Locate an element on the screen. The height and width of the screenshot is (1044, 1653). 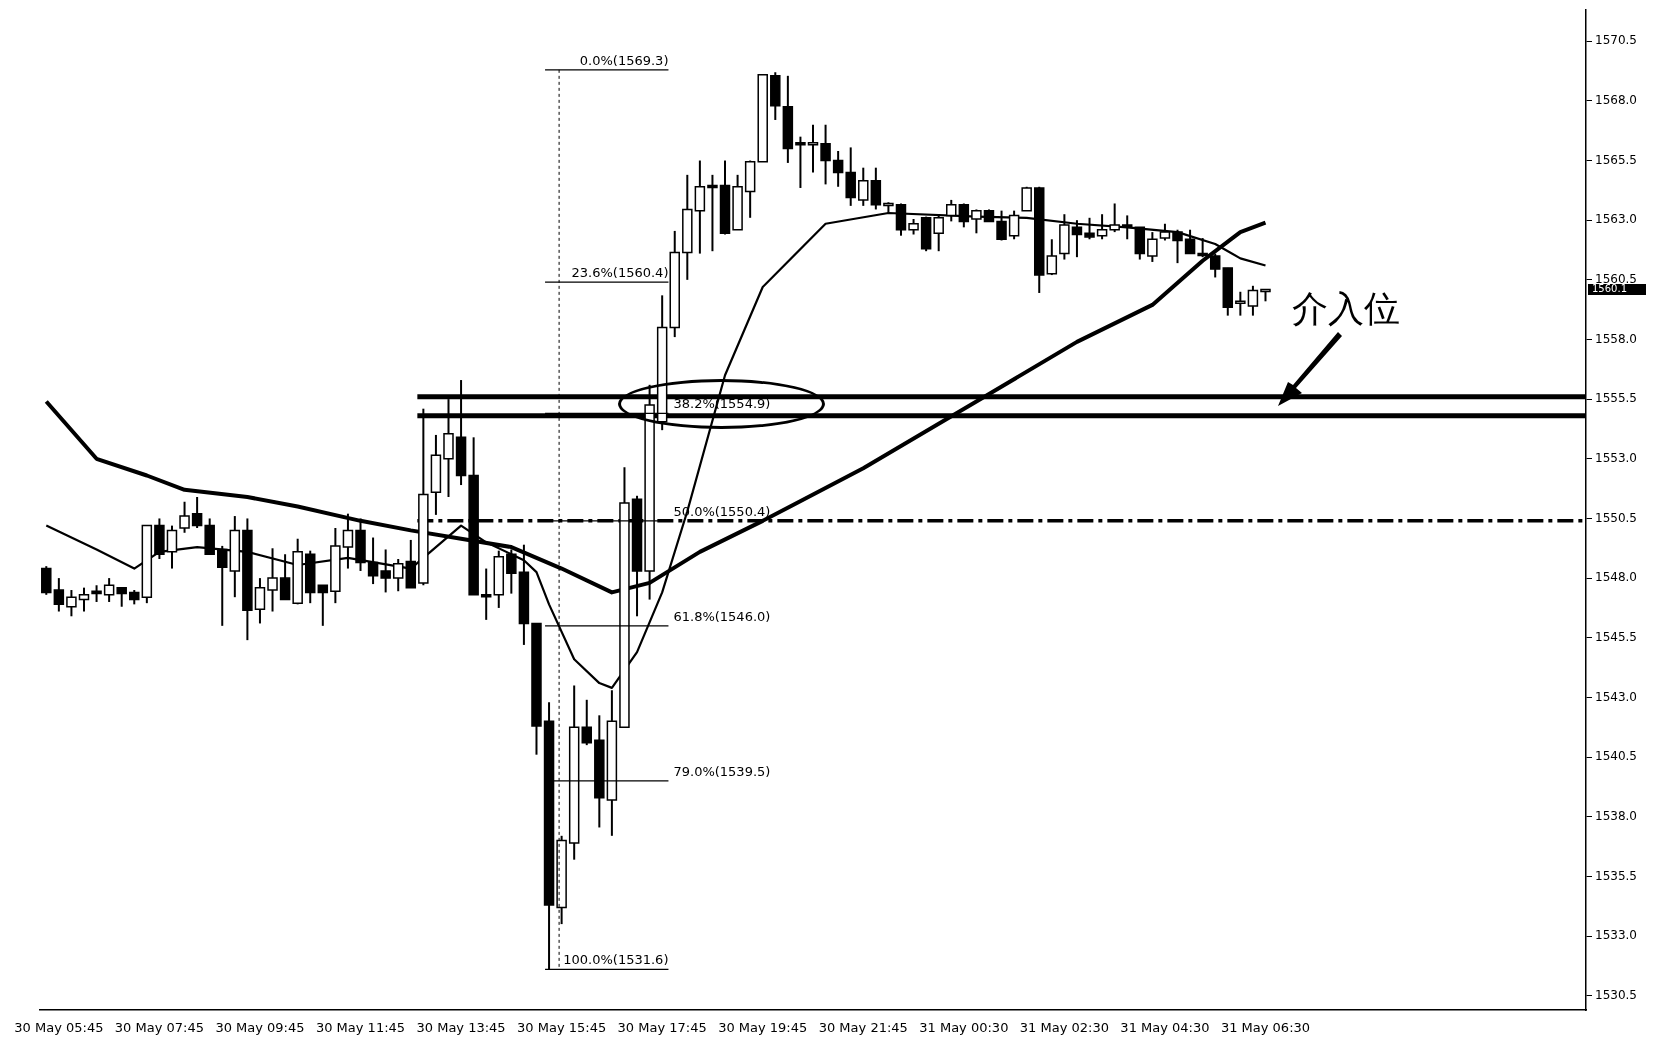
y-tick-label: 1570.5 is located at coordinates (1616, 40).